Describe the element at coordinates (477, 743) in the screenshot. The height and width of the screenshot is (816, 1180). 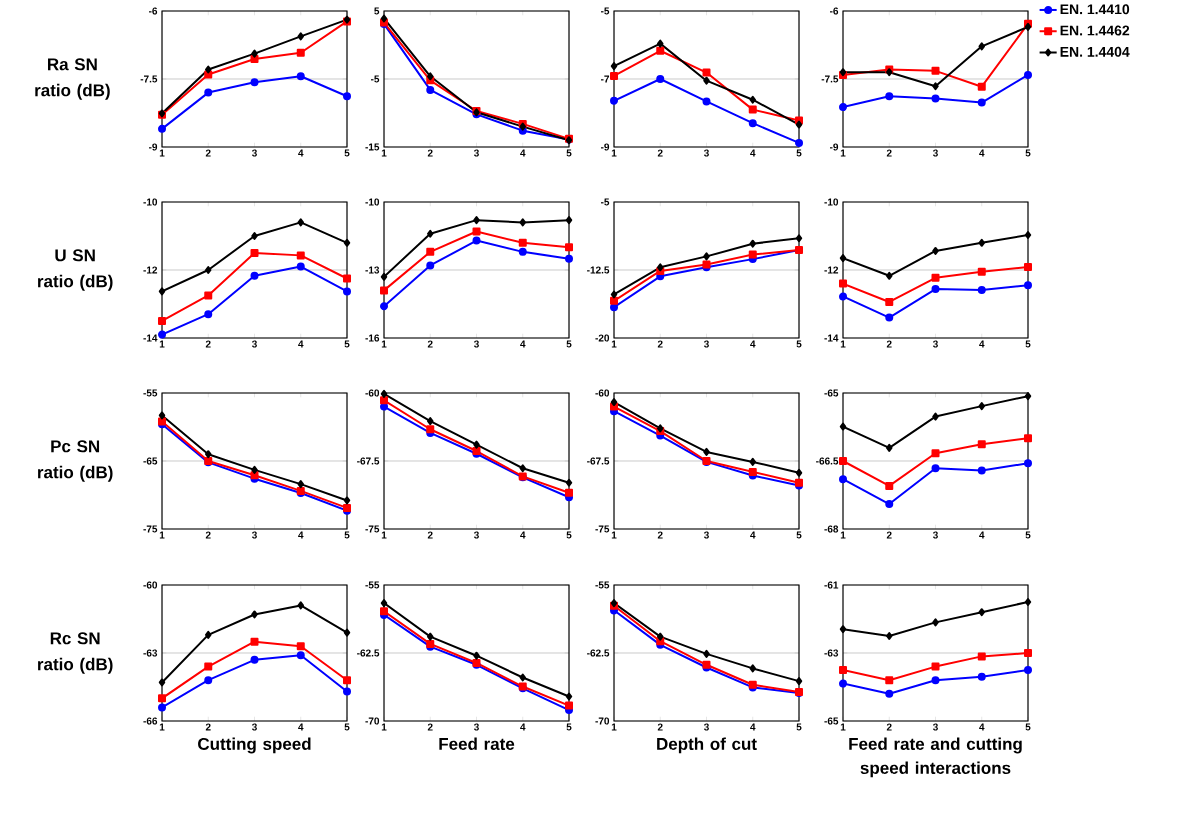
I see `x-axis-title: Feed rate` at that location.